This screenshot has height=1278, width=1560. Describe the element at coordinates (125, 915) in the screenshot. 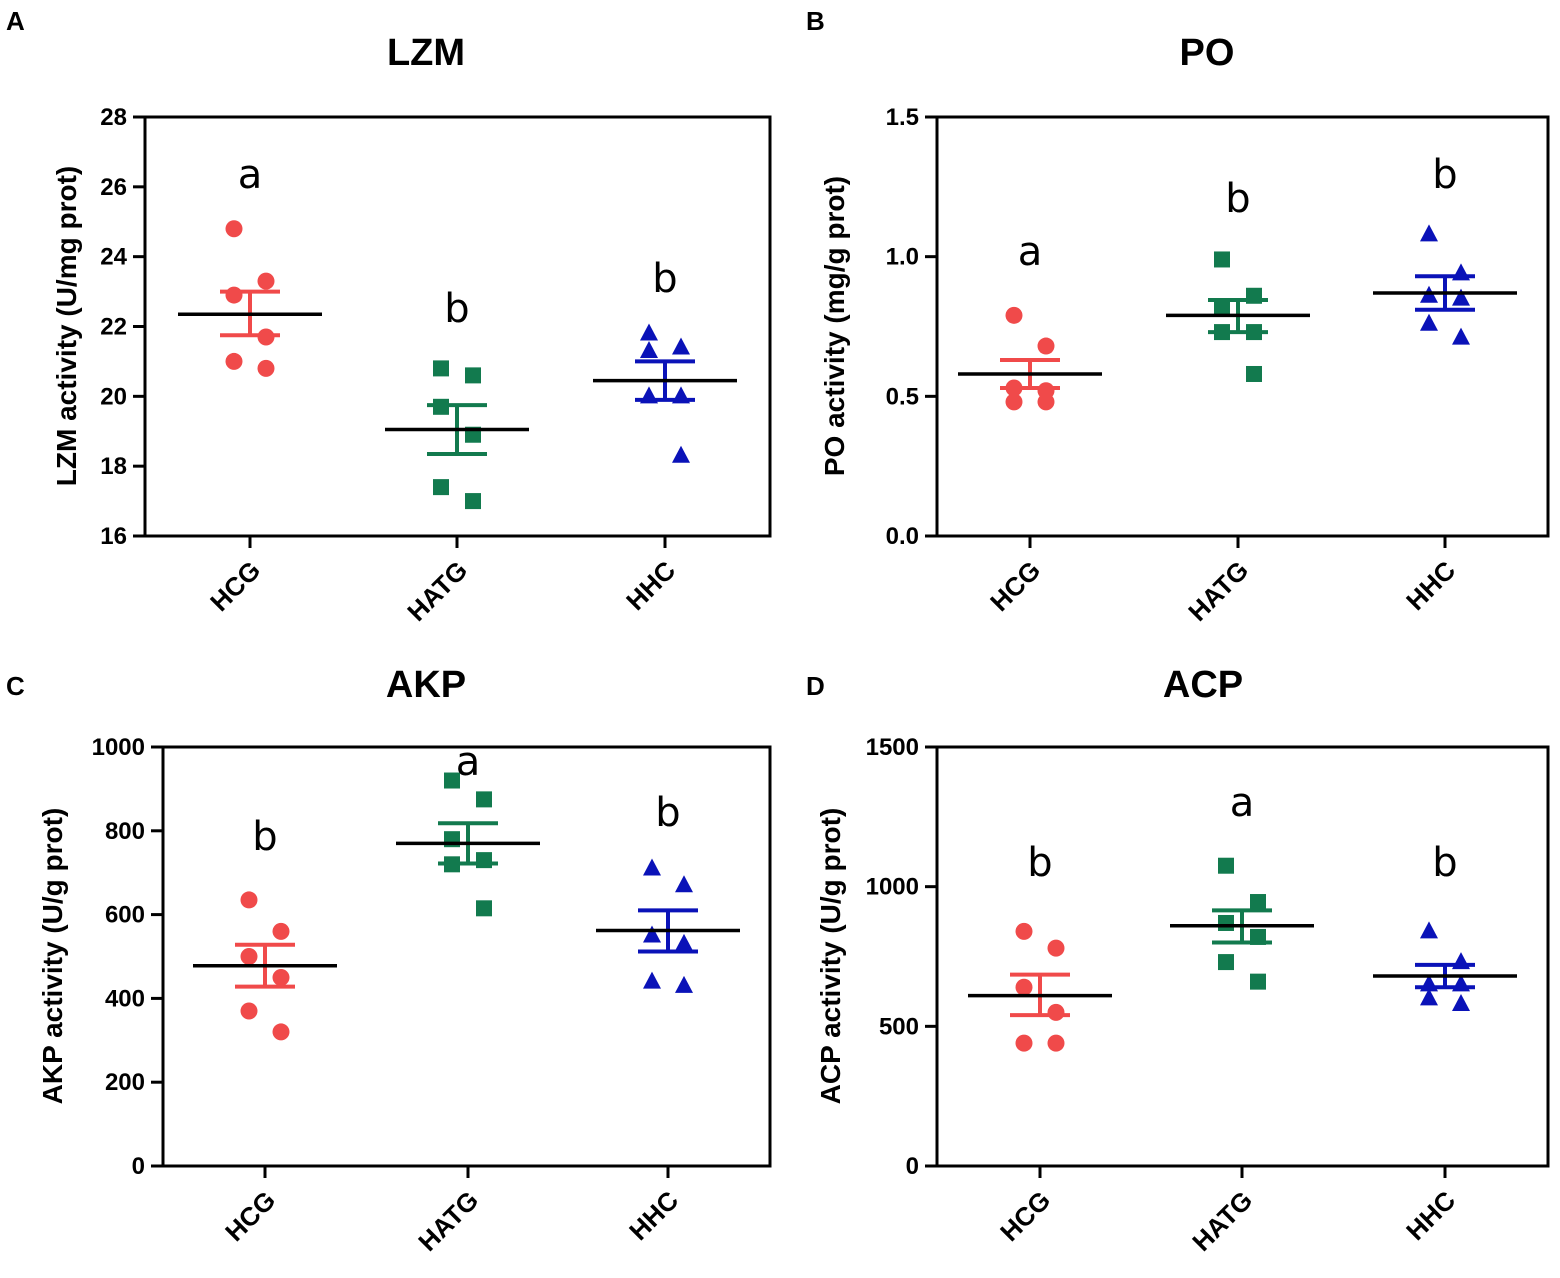

I see `panel-c-ytick-label: 600` at that location.